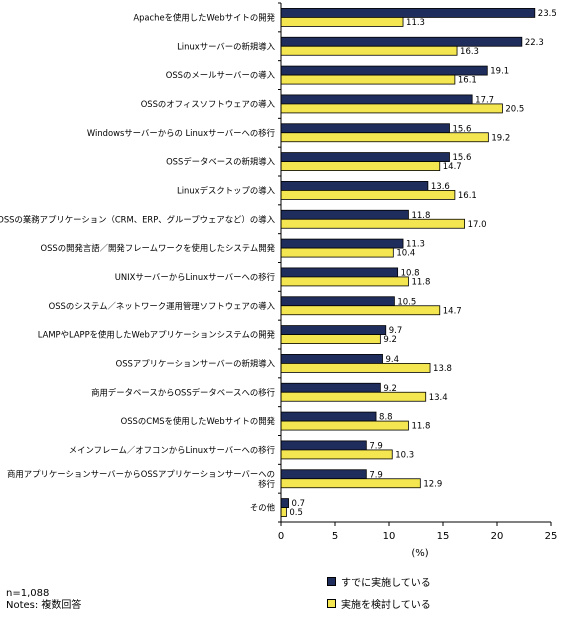 The width and height of the screenshot is (569, 620). What do you see at coordinates (386, 583) in the screenshot?
I see `legend-label-series-1: すでに実施している` at bounding box center [386, 583].